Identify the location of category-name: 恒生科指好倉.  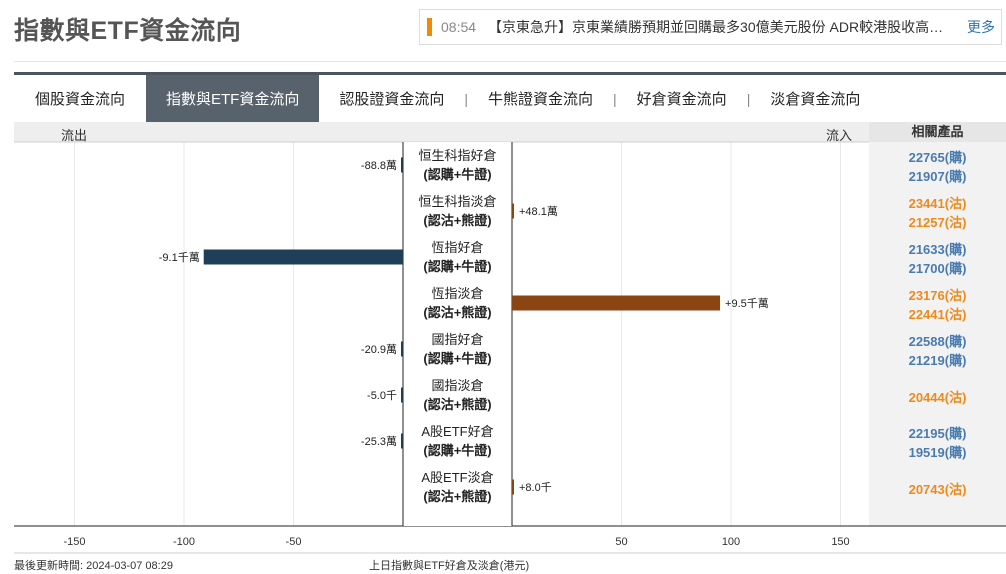
(457, 155).